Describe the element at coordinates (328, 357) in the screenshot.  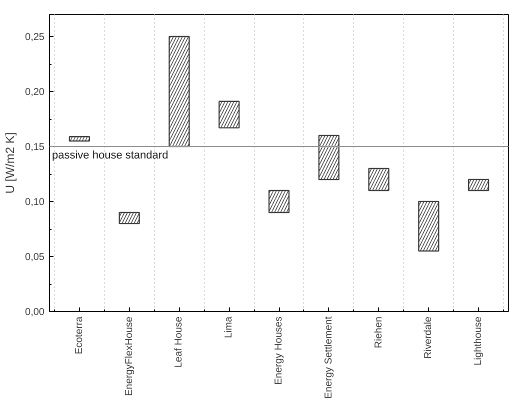
I see `x-tick-label: Energy Settlement` at that location.